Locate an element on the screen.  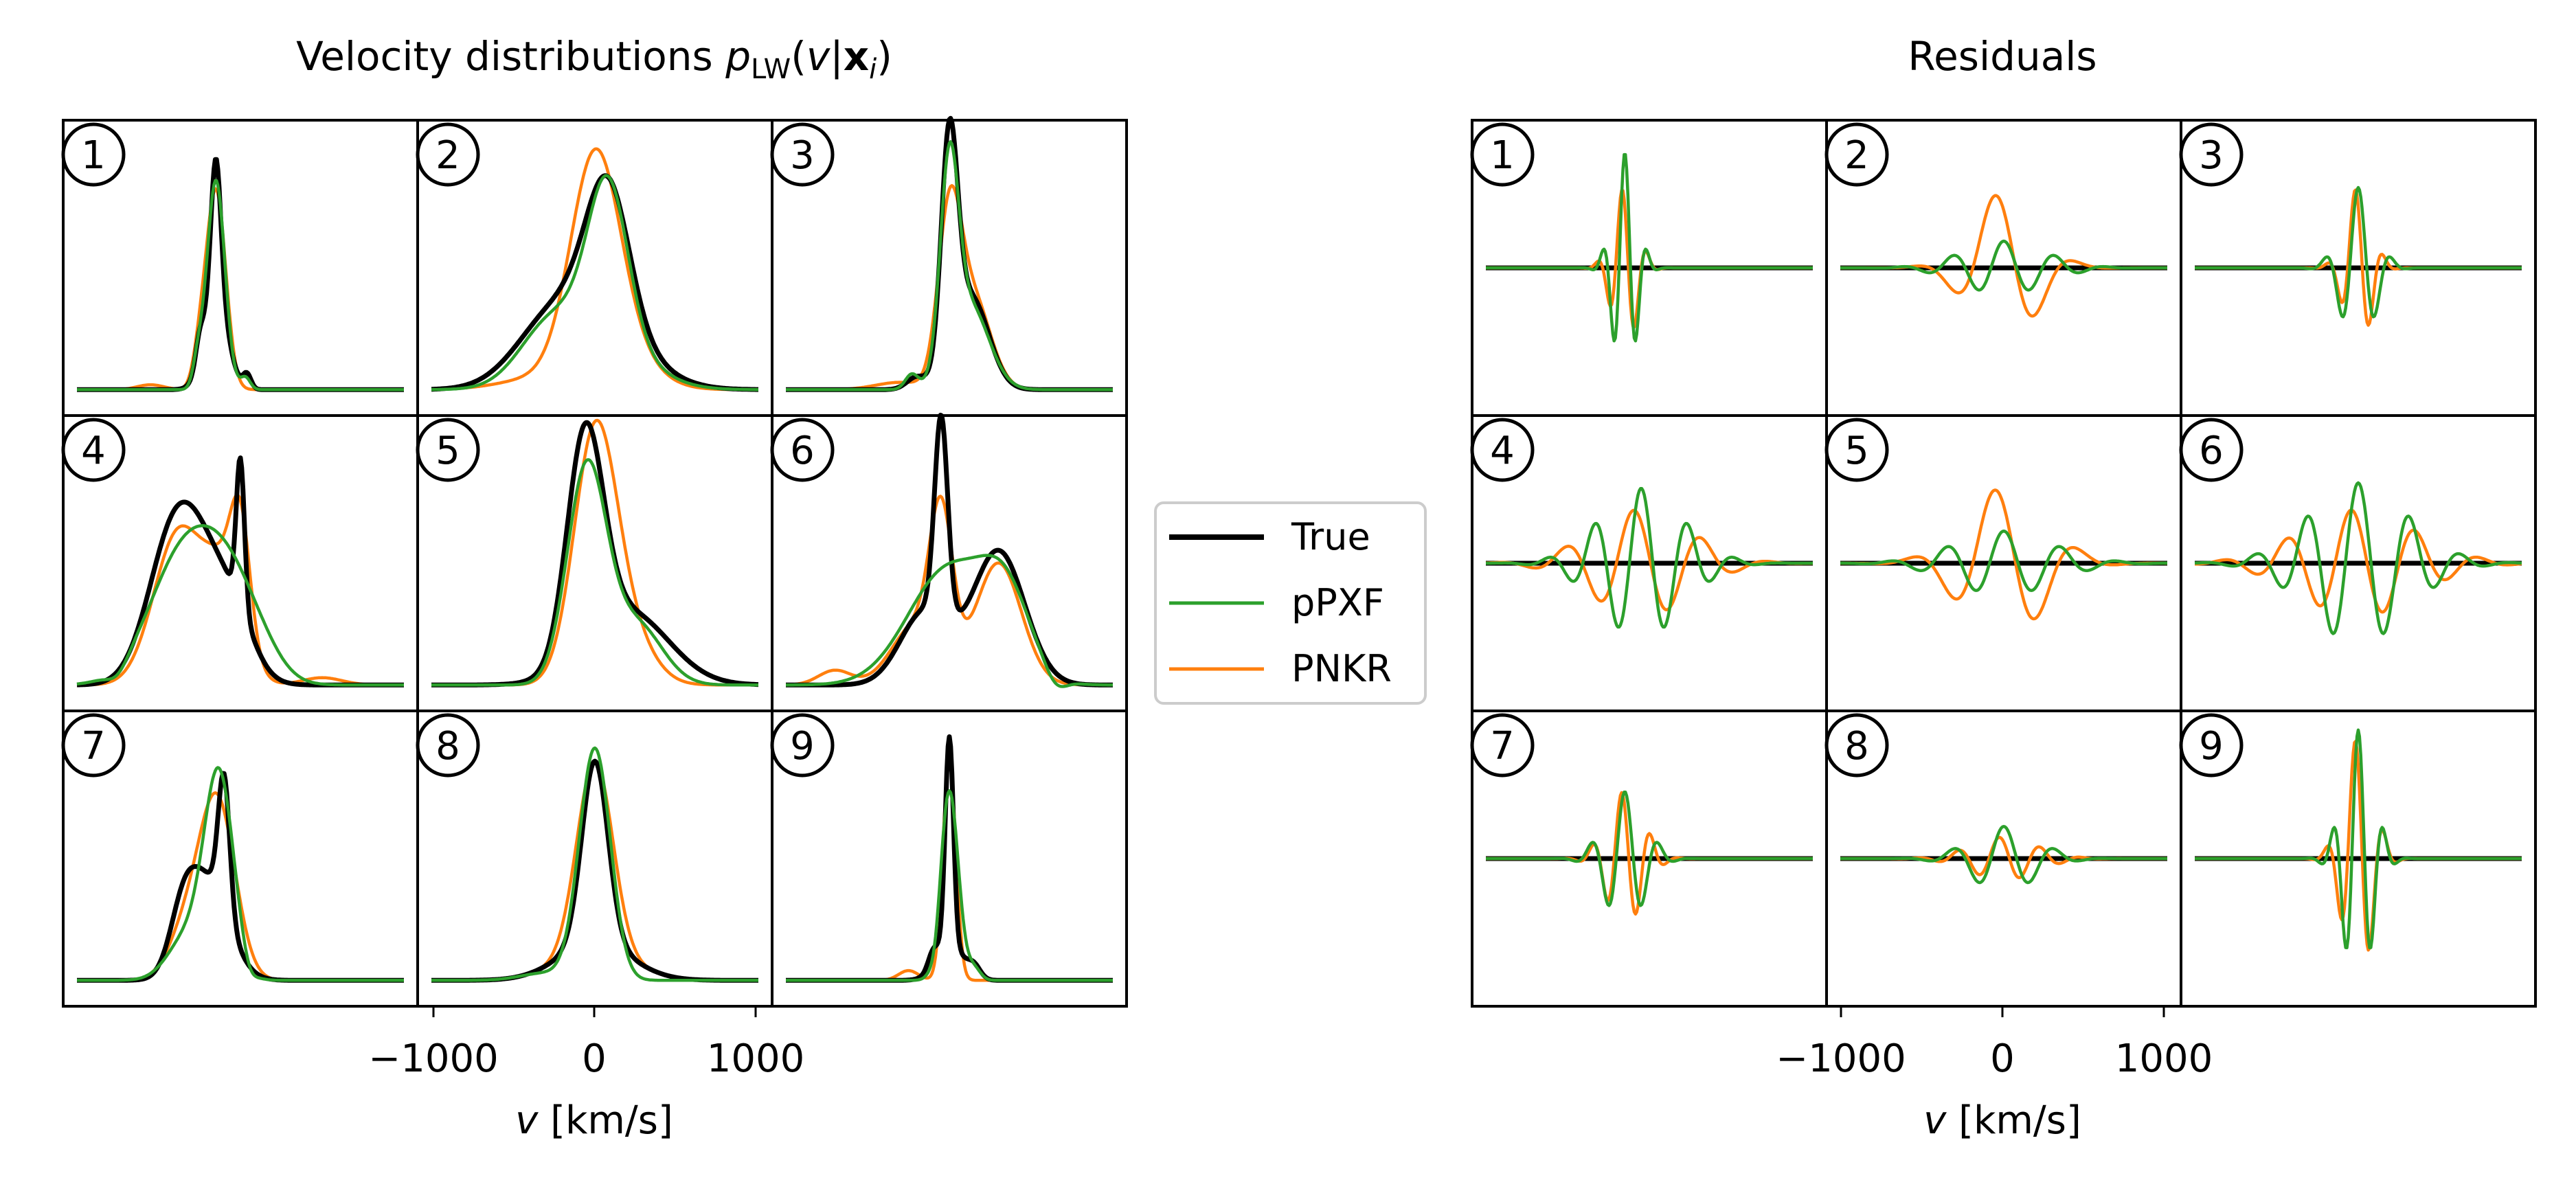
left-x-axis-label: v [km/s] is located at coordinates (594, 1120).